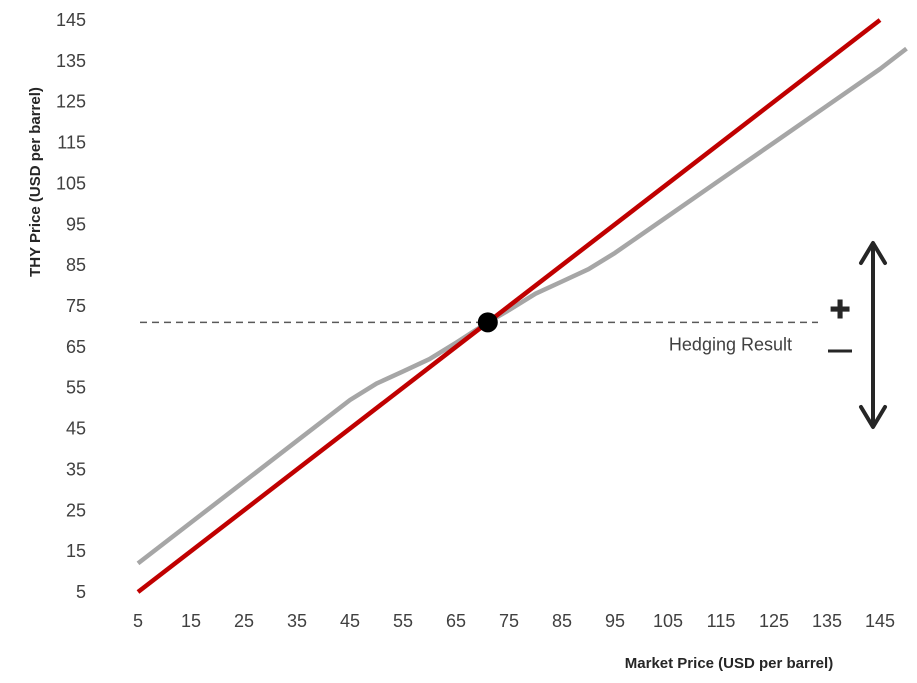 This screenshot has width=917, height=683. What do you see at coordinates (487, 322) in the screenshot?
I see `reference-point` at bounding box center [487, 322].